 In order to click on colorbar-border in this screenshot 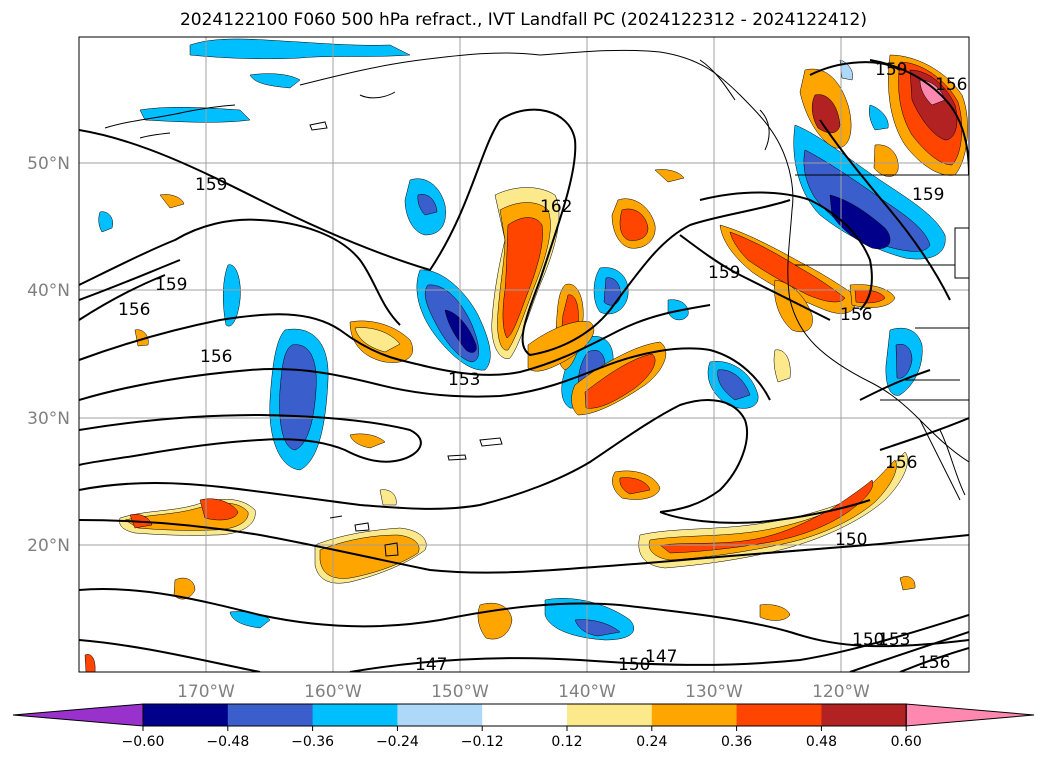, I will do `click(524, 715)`.